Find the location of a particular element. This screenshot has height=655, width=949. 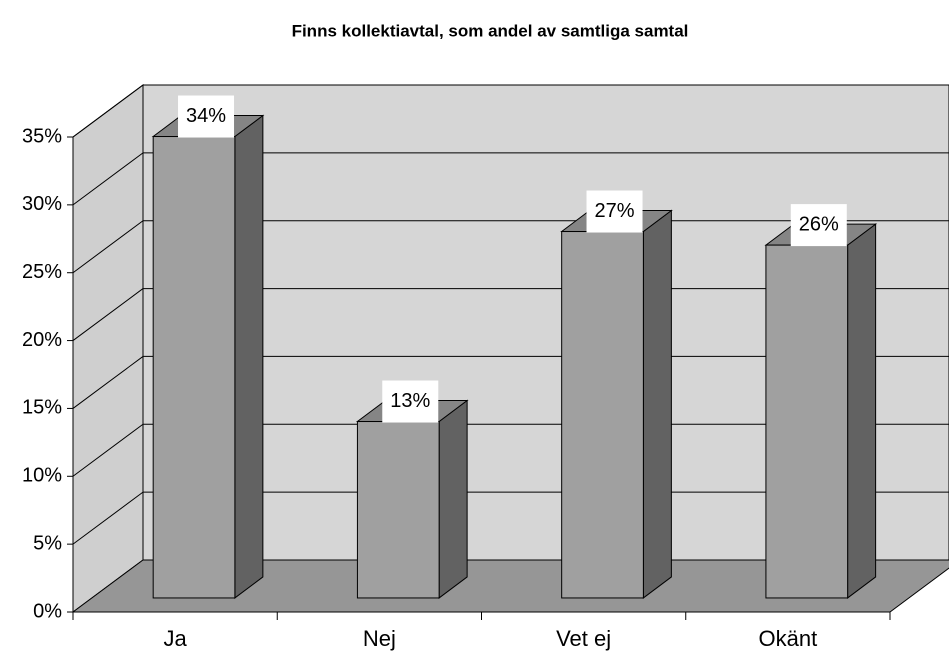

x-tick-label: Vet ej is located at coordinates (583, 638).